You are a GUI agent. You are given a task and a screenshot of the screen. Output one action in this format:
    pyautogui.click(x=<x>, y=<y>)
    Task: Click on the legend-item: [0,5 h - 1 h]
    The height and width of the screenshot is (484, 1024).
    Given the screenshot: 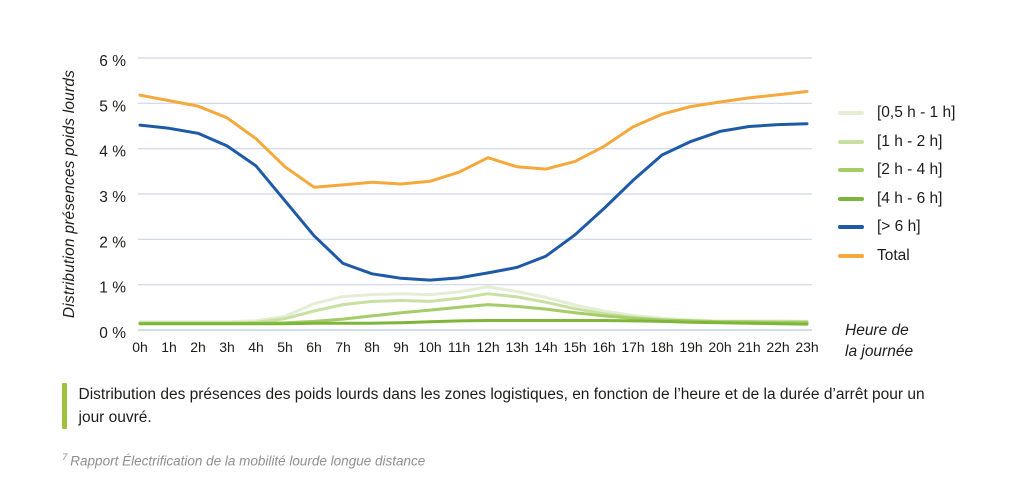 What is the action you would take?
    pyautogui.click(x=896, y=113)
    